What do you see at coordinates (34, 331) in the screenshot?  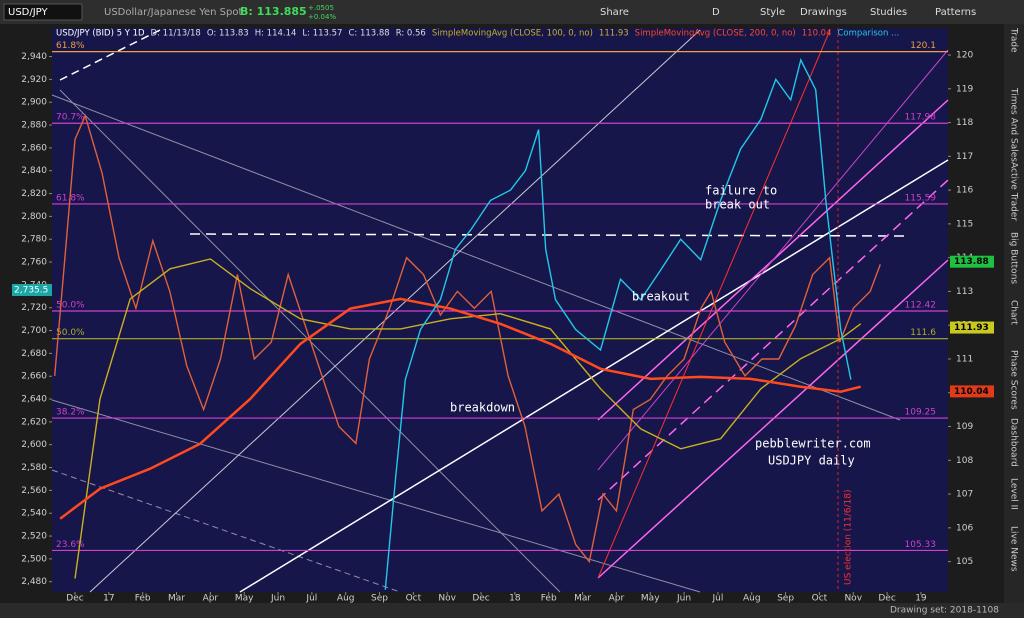 I see `y-tick-label: 2,700` at bounding box center [34, 331].